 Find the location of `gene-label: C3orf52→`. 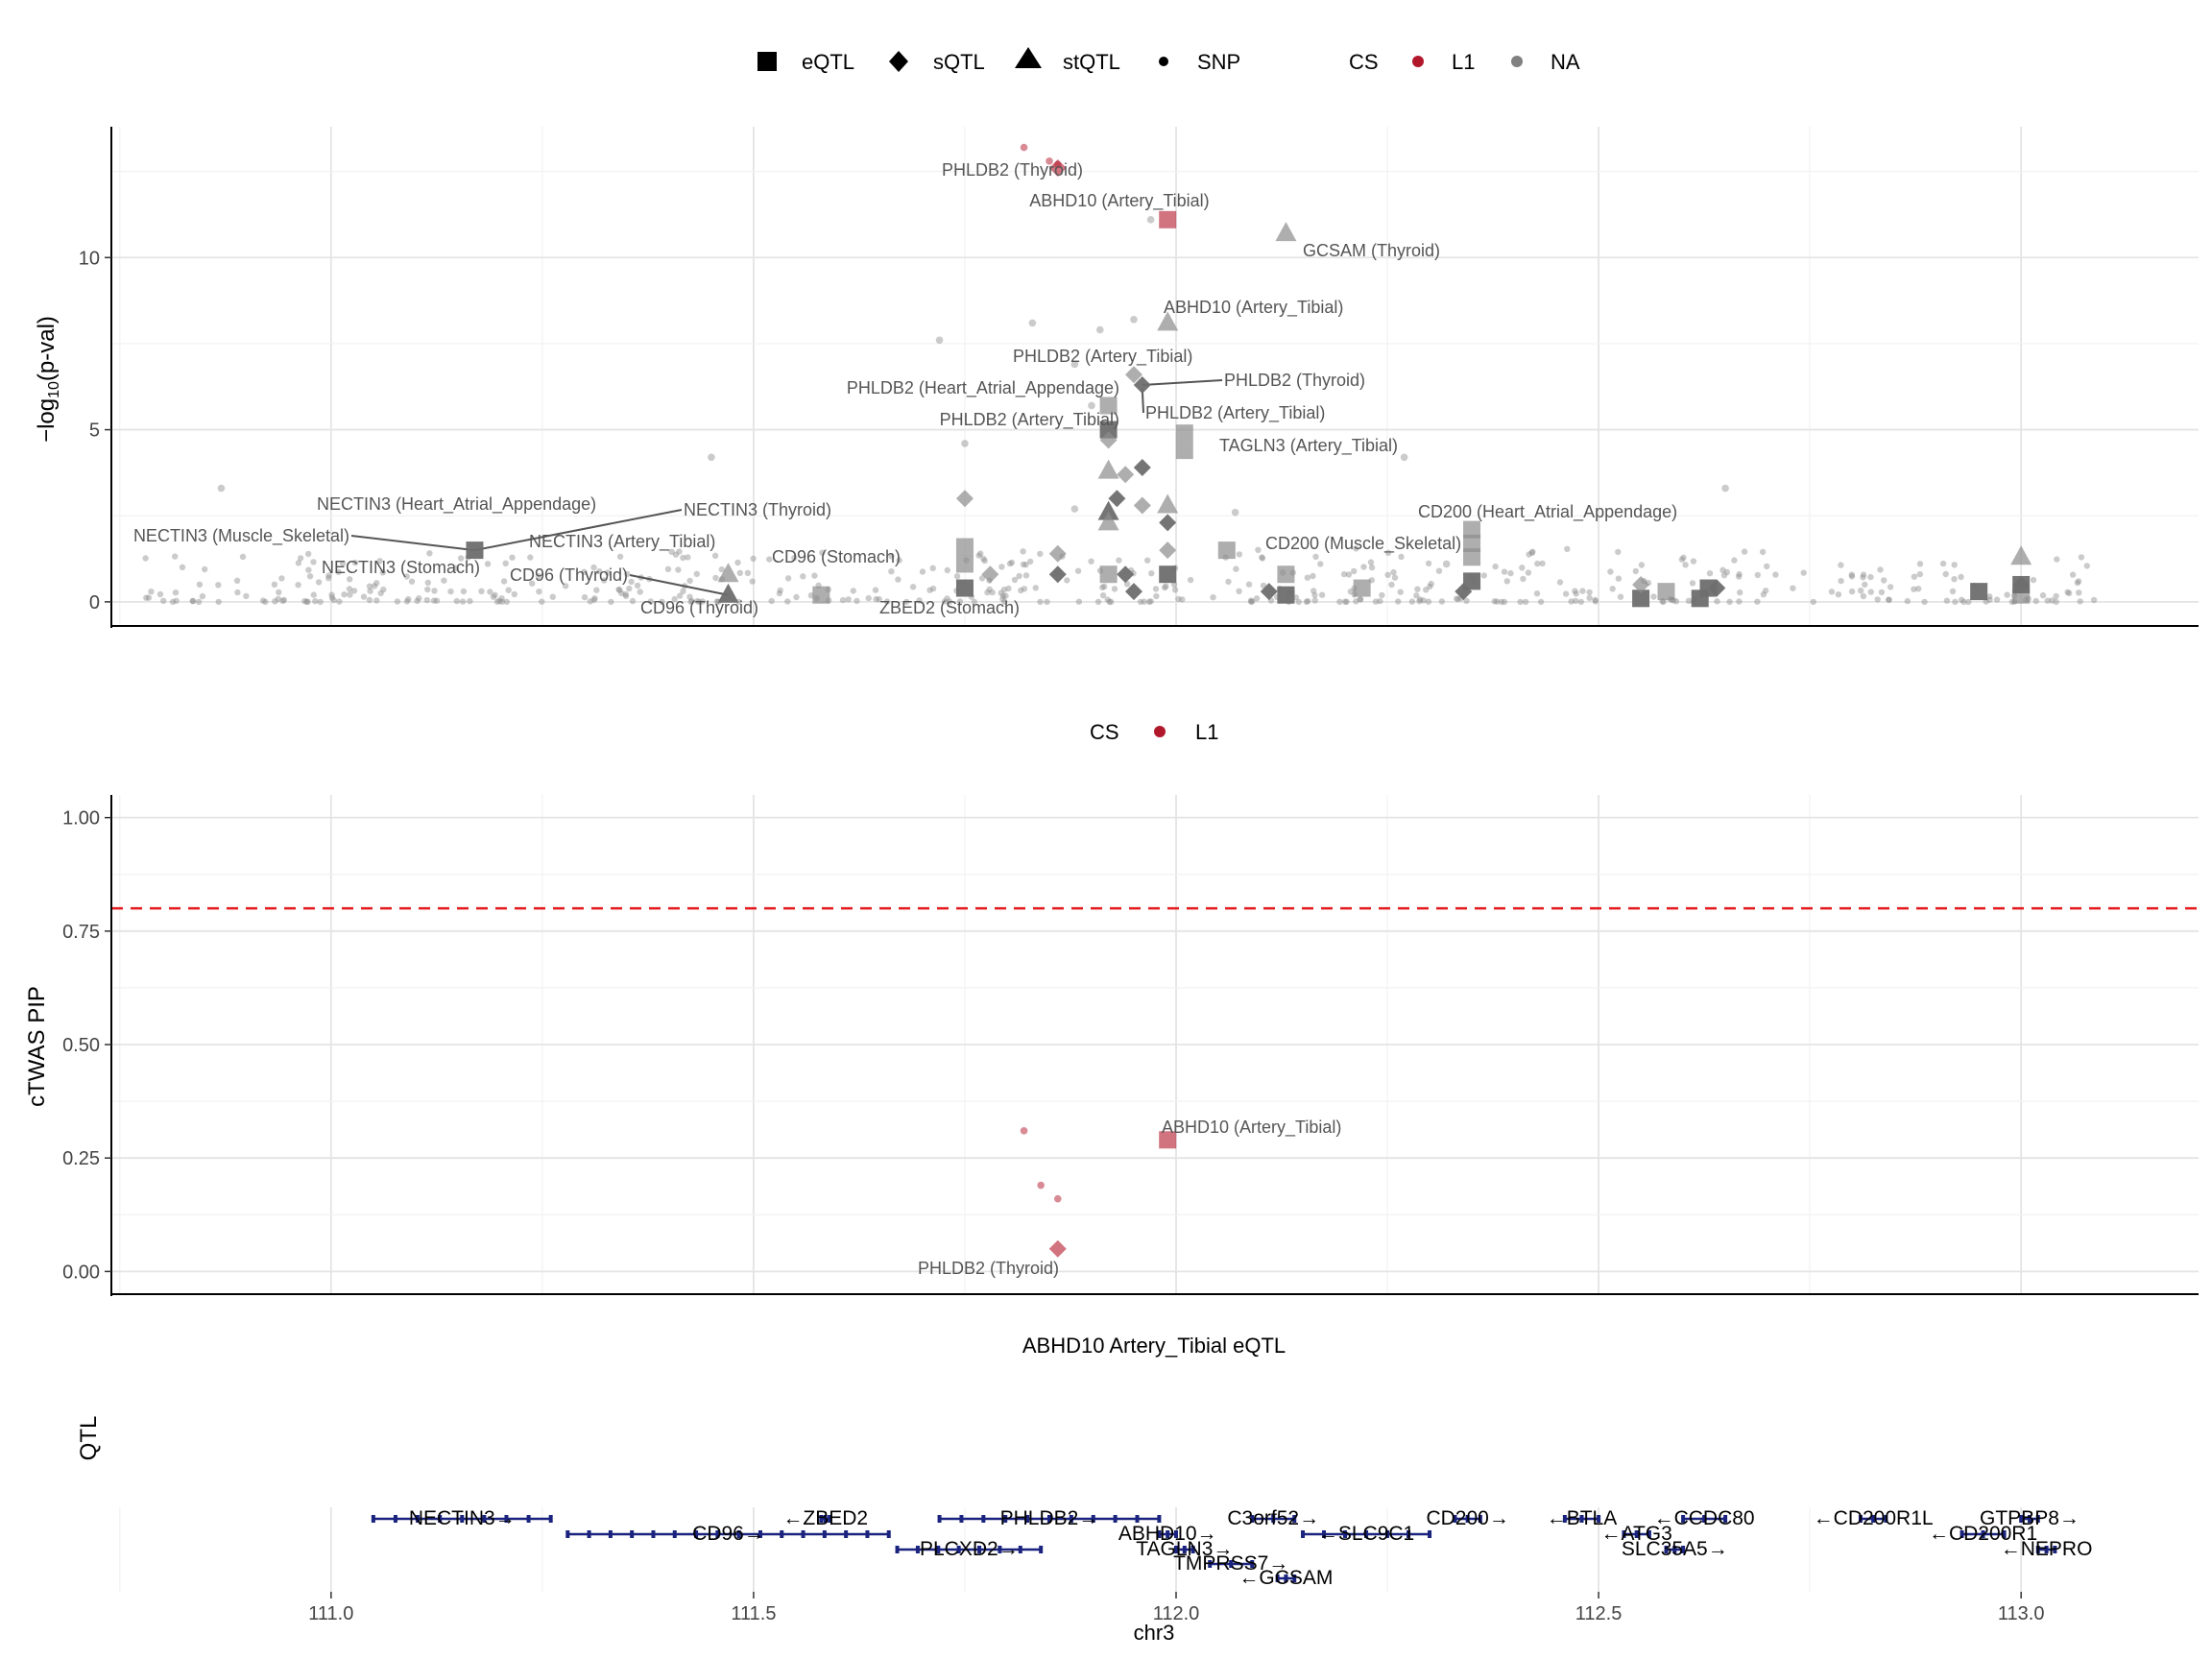

gene-label: C3orf52→ is located at coordinates (1273, 1518).